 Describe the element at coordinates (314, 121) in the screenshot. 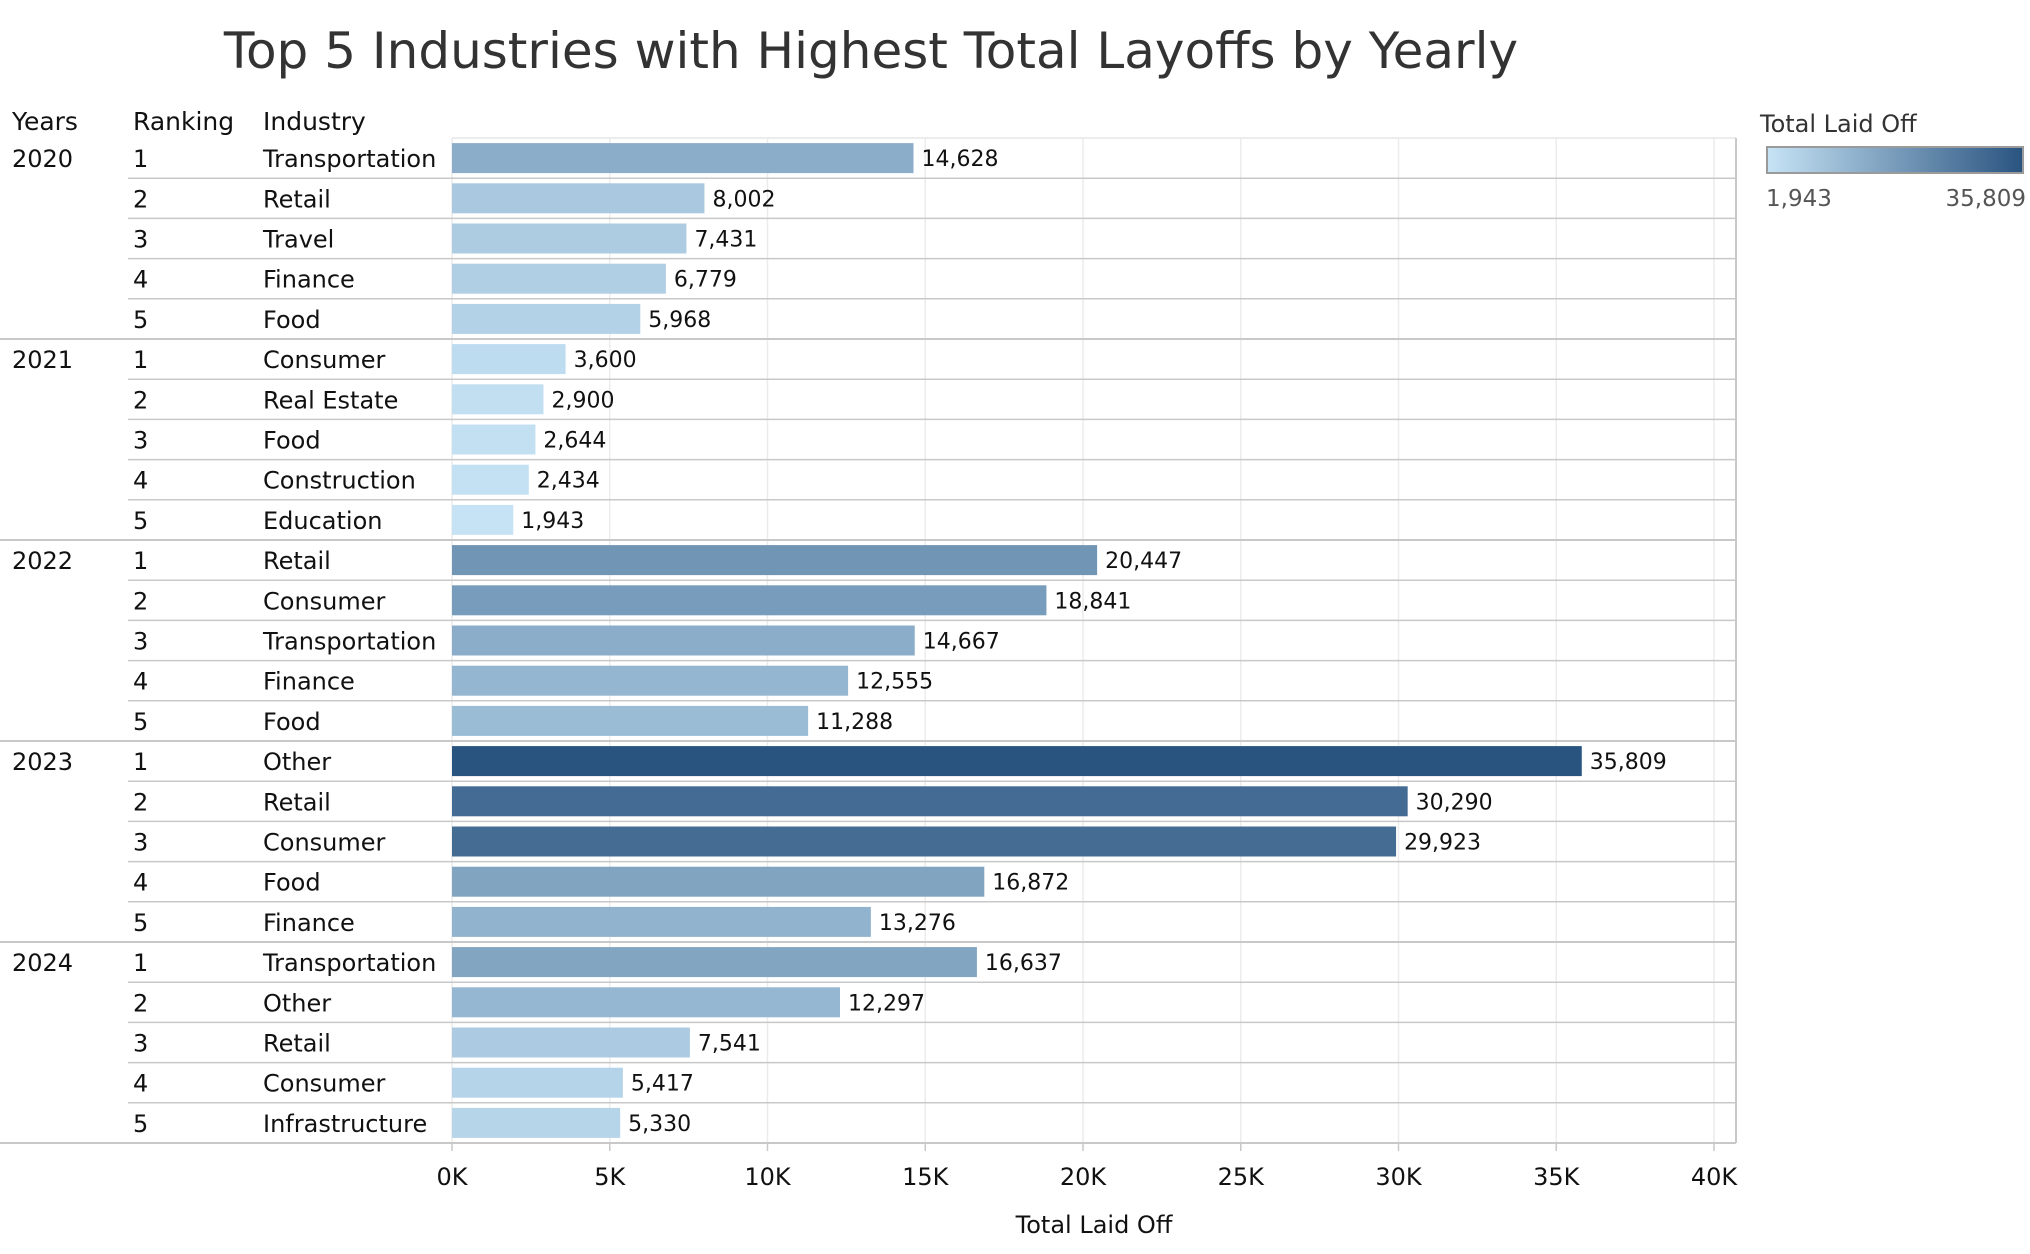

I see `header-industry: Industry` at that location.